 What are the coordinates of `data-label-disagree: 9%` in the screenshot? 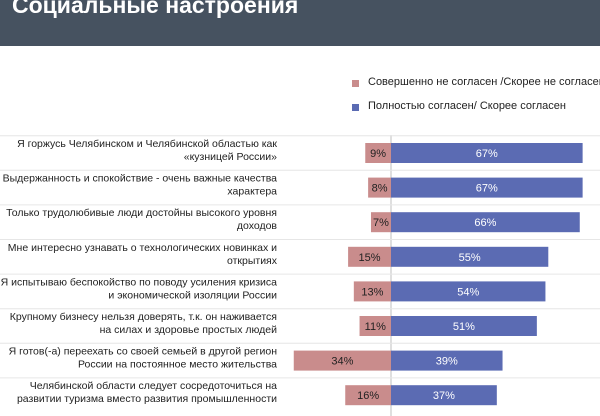 It's located at (378, 154).